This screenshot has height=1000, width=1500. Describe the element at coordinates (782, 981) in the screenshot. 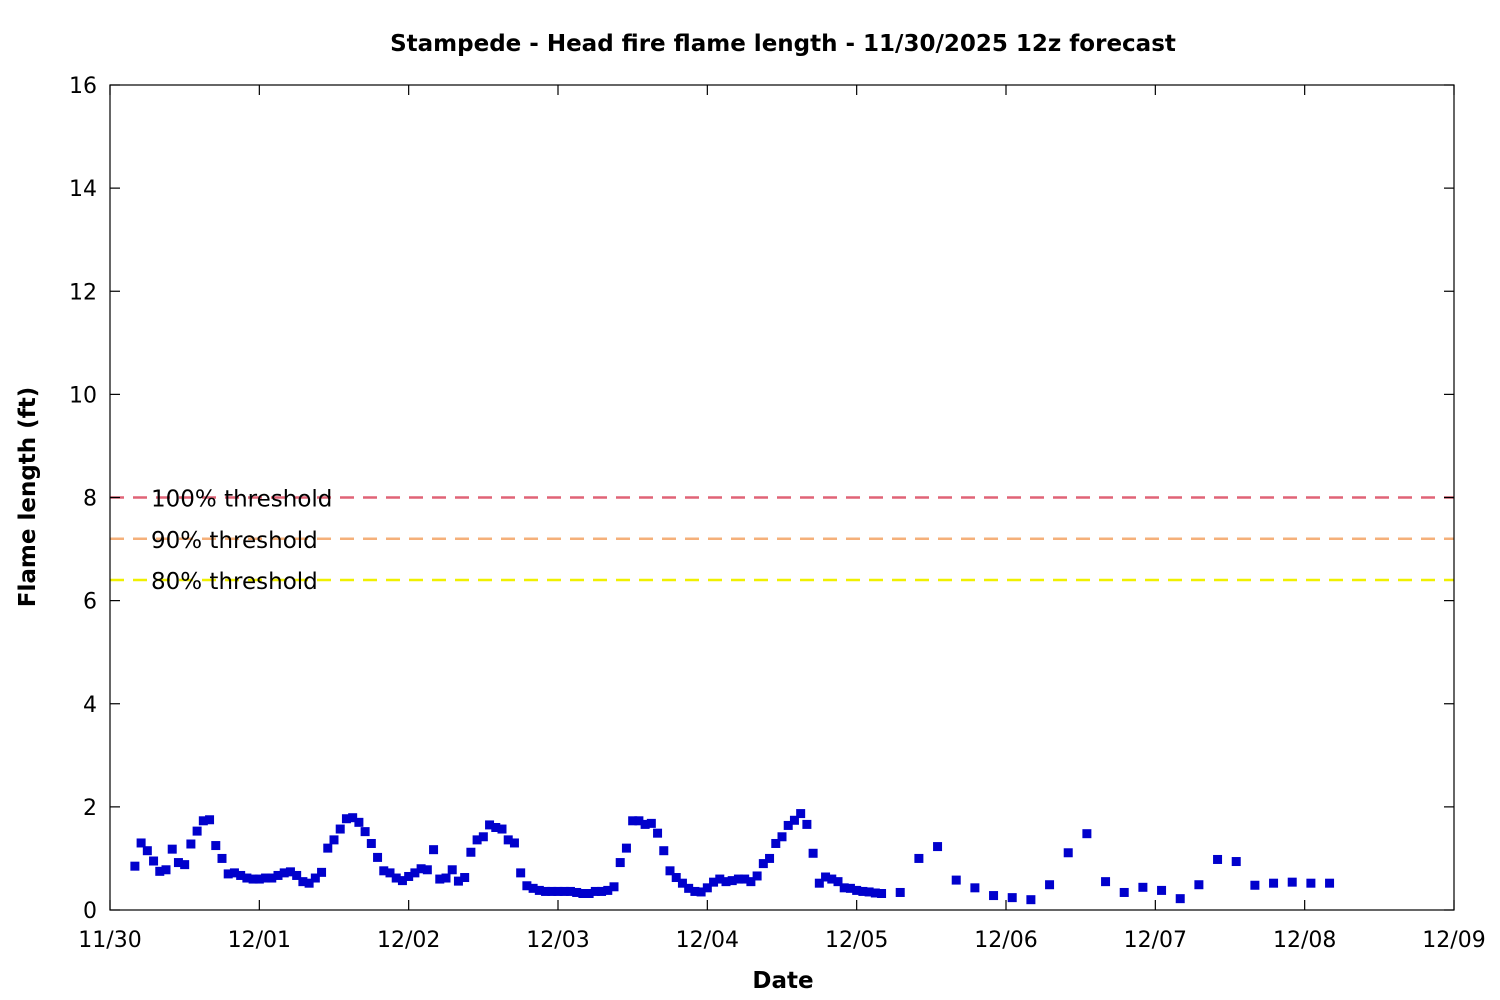

I see `x-axis-label: Date` at that location.